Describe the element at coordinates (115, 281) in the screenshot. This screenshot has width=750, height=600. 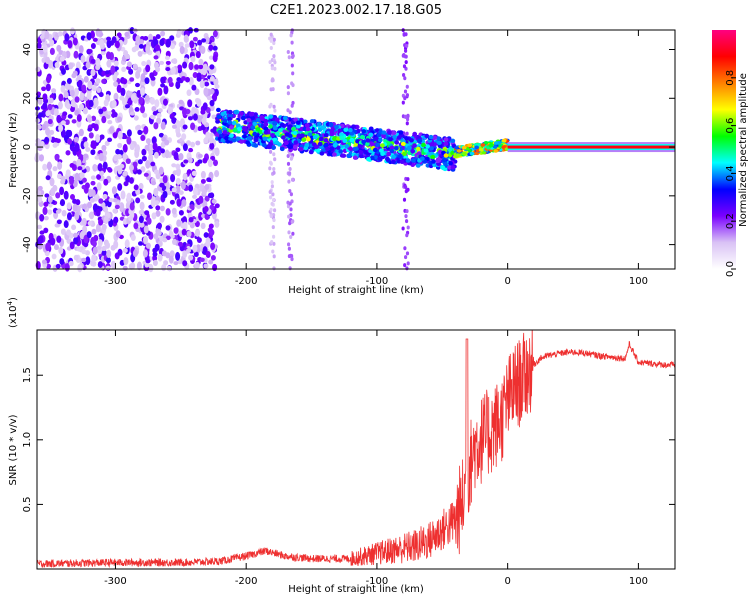
I see `x-tick-label: -300` at that location.